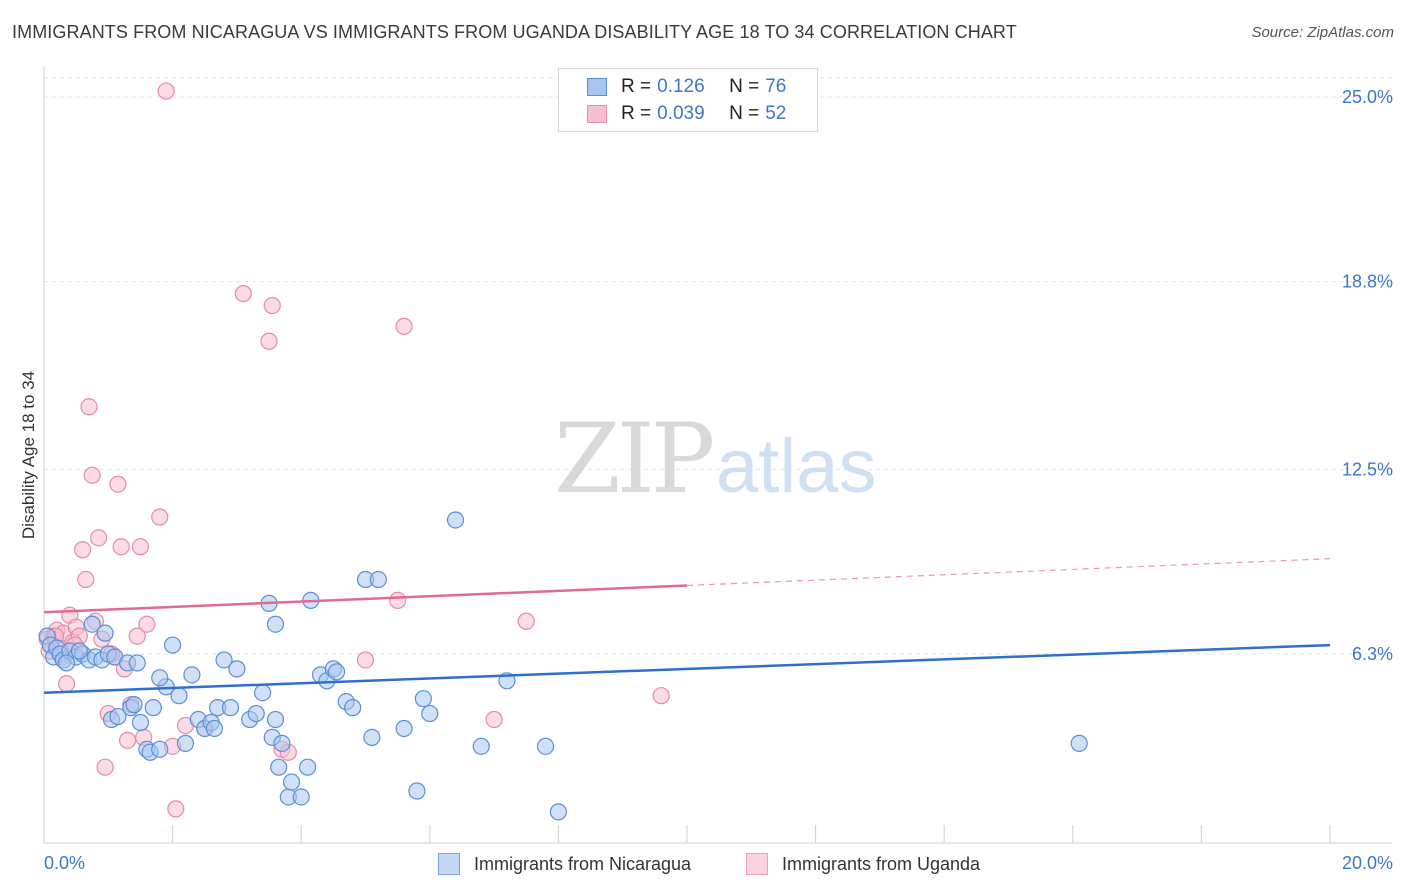  I want to click on x-tick-label-max: 20.0%, so click(1367, 863).